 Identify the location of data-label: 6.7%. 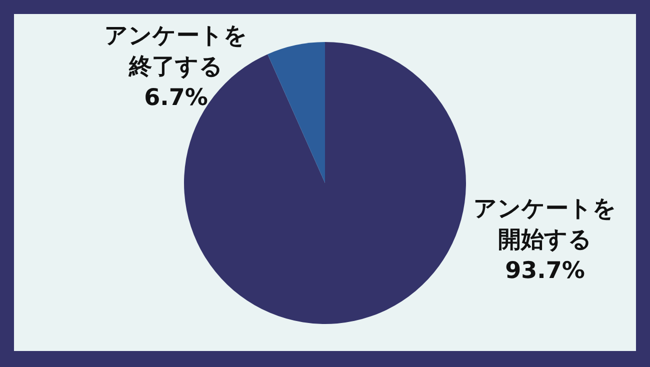
(176, 98).